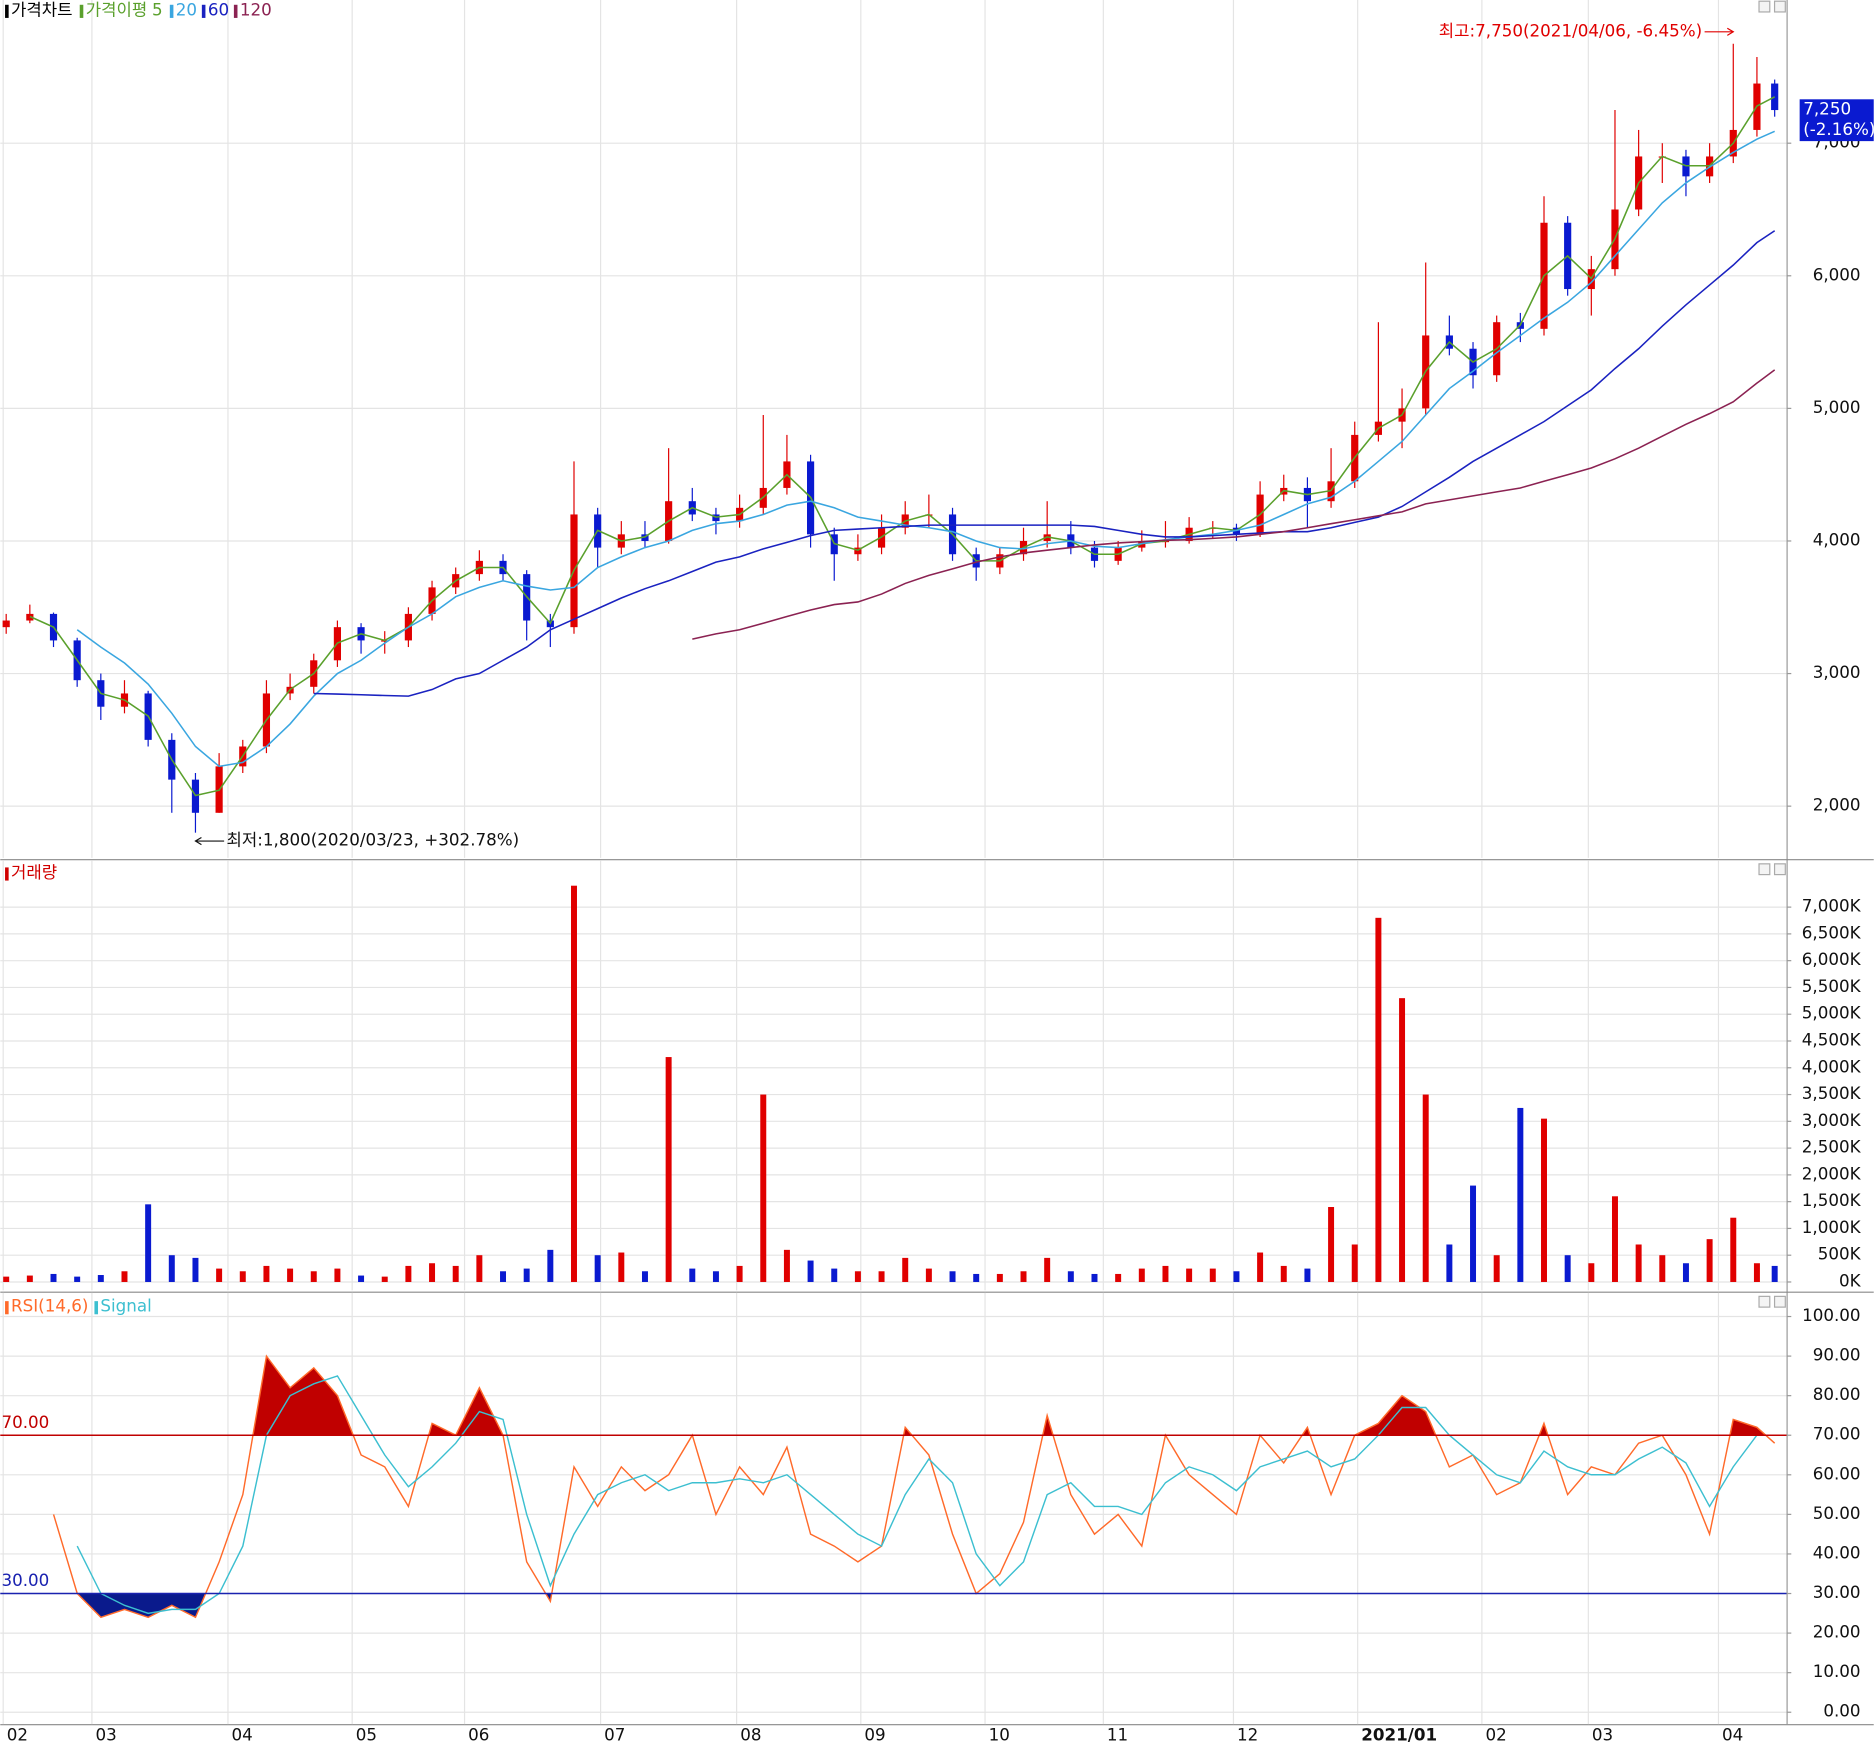 This screenshot has width=1874, height=1748. I want to click on y-tick-label: 30.00, so click(1837, 1592).